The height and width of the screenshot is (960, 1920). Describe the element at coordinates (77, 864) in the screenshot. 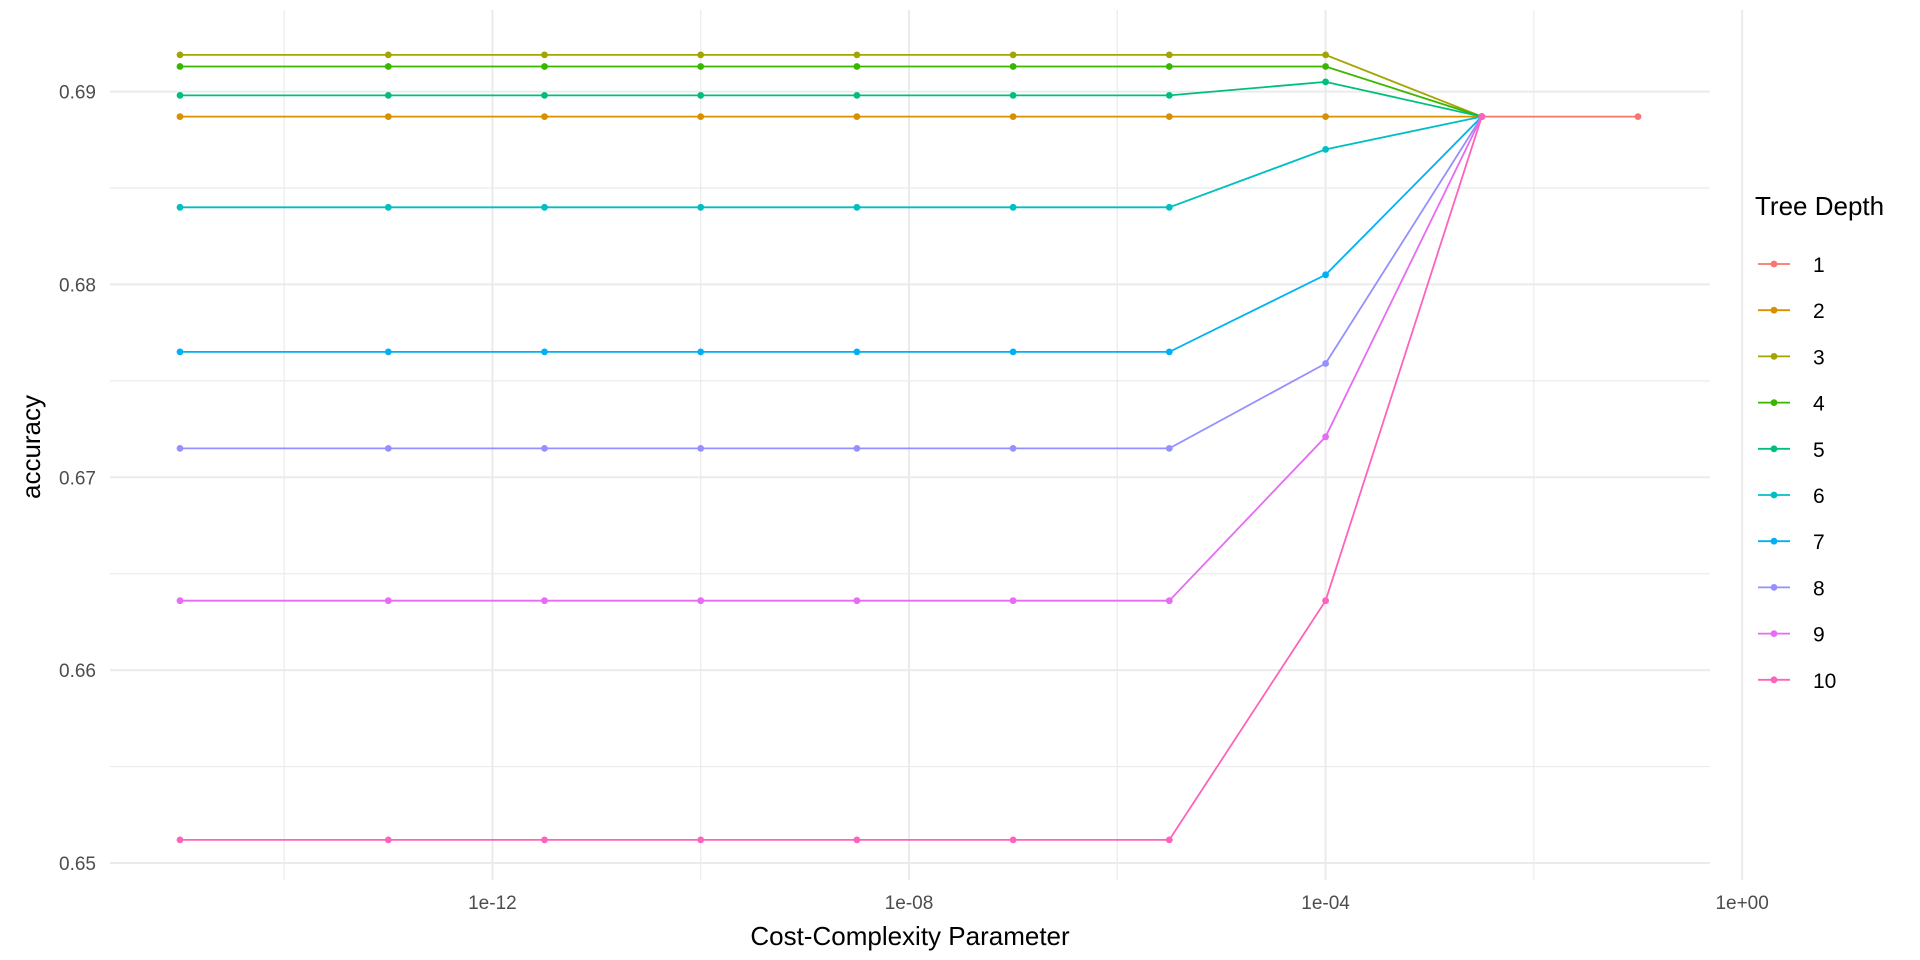

I see `y-tick-label: 0.65` at that location.